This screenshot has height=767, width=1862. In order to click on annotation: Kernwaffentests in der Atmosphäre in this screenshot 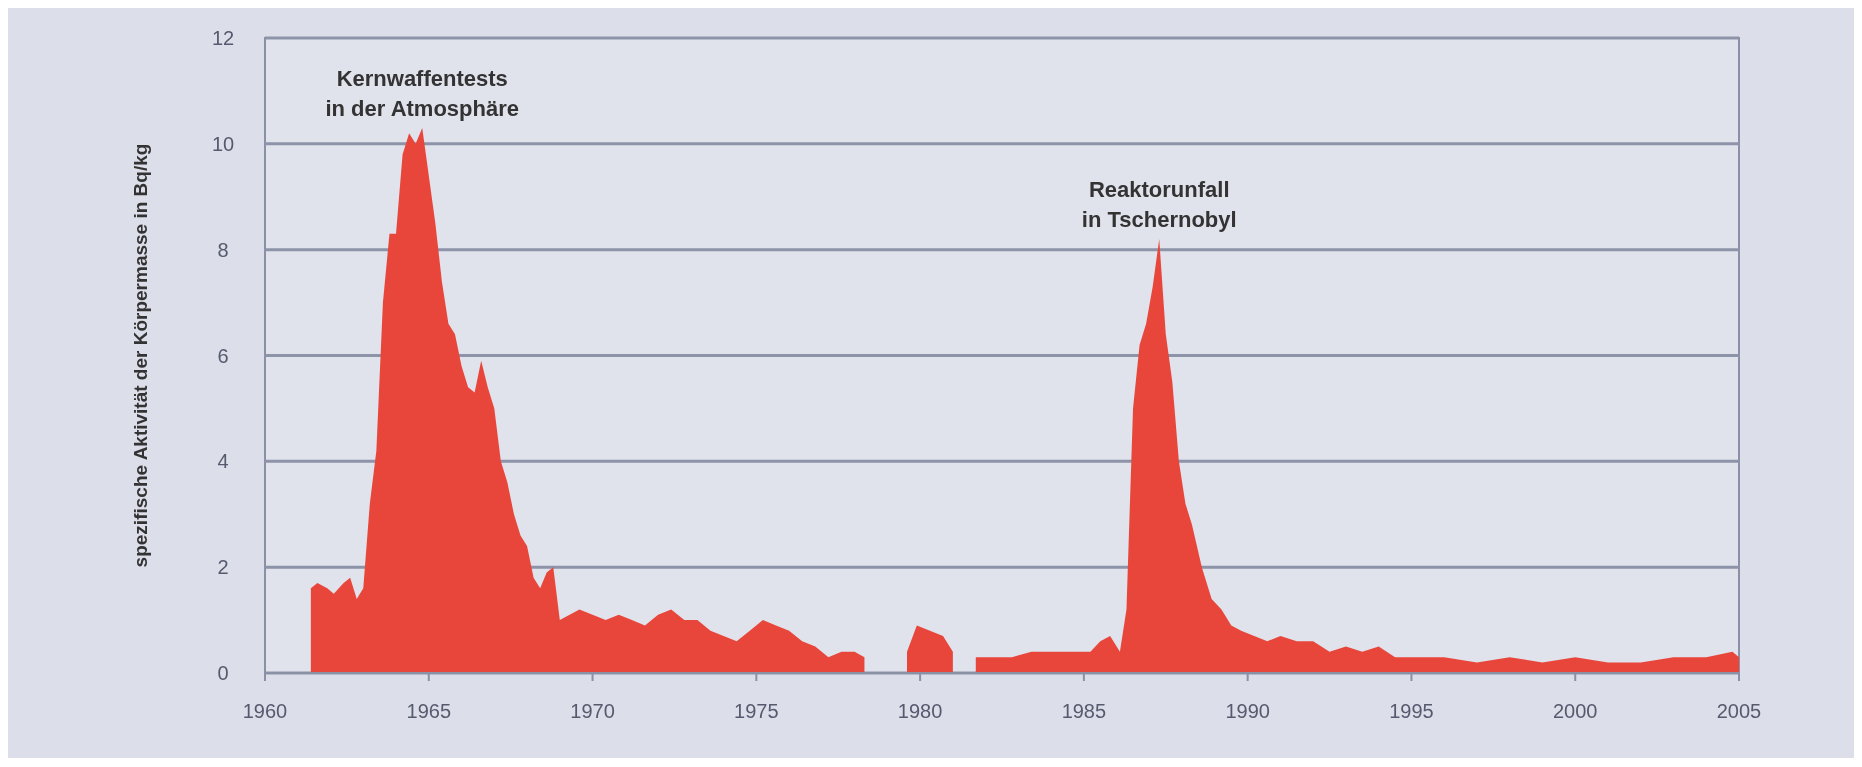, I will do `click(422, 93)`.